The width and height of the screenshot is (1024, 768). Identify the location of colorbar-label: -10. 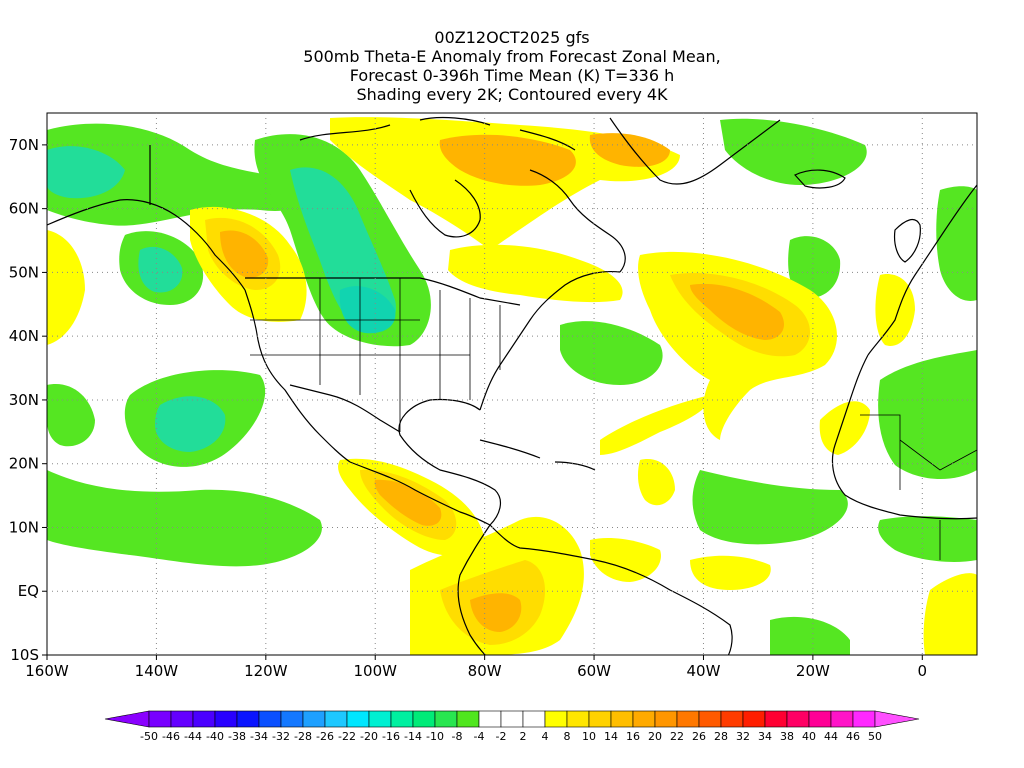
(435, 736).